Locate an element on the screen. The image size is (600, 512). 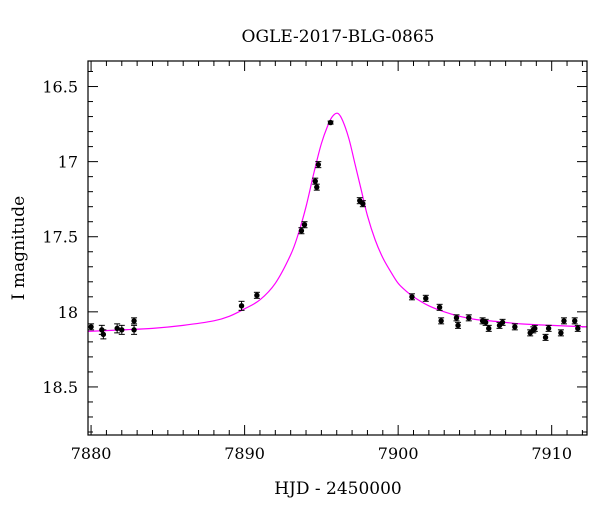
x-tick-label: 7890 is located at coordinates (244, 453).